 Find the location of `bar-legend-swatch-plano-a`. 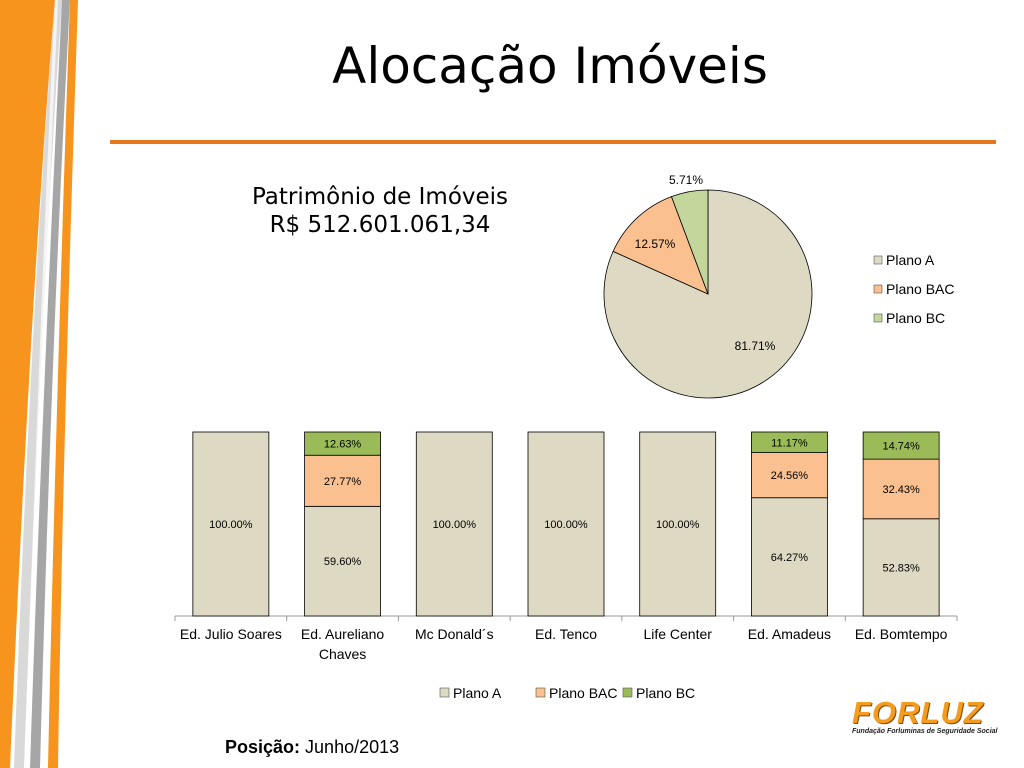

bar-legend-swatch-plano-a is located at coordinates (444, 692).